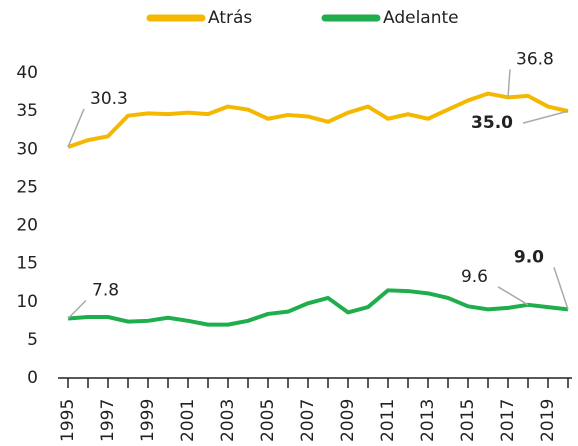 The height and width of the screenshot is (446, 578). I want to click on y-tick-label: 10, so click(27, 302).